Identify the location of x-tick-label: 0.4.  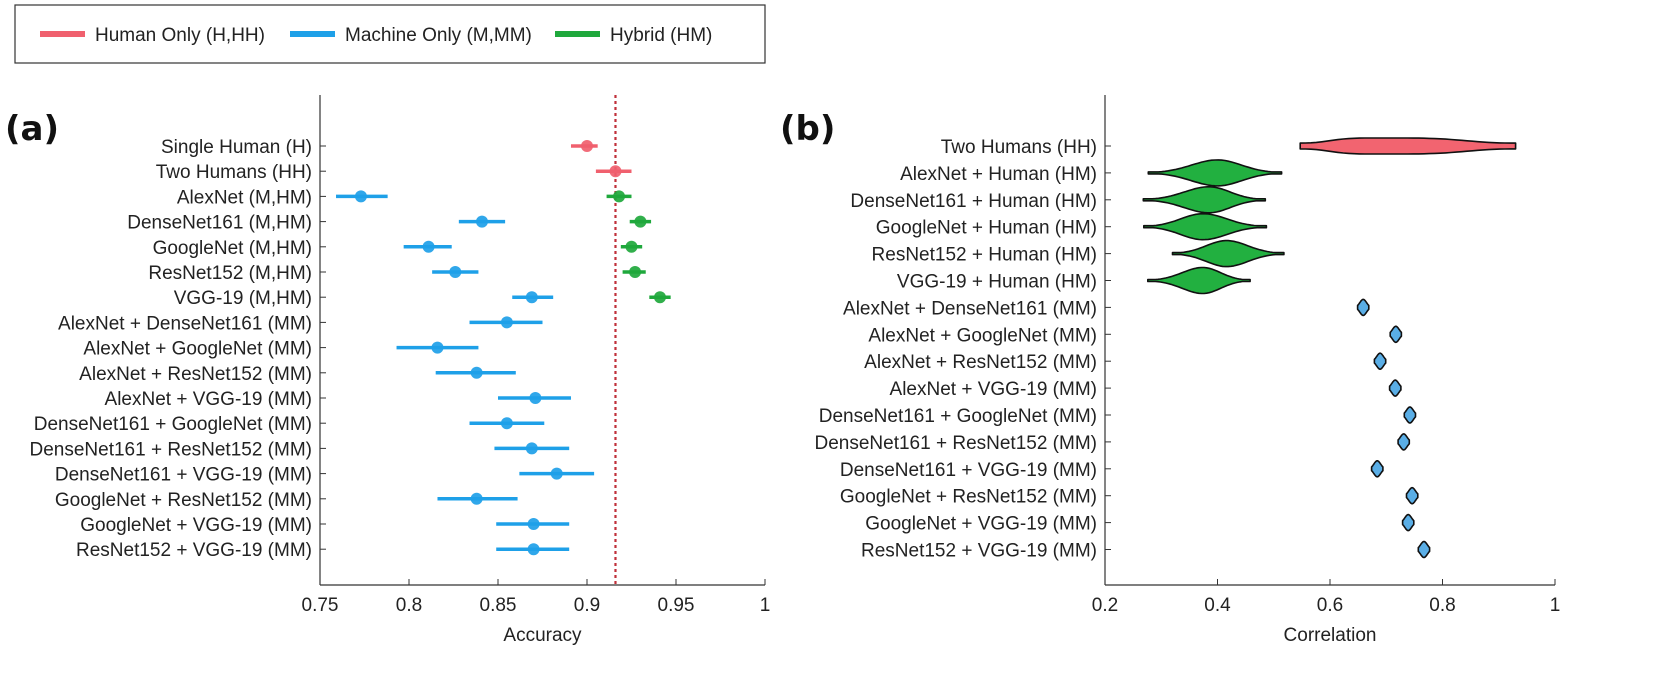
(1217, 605).